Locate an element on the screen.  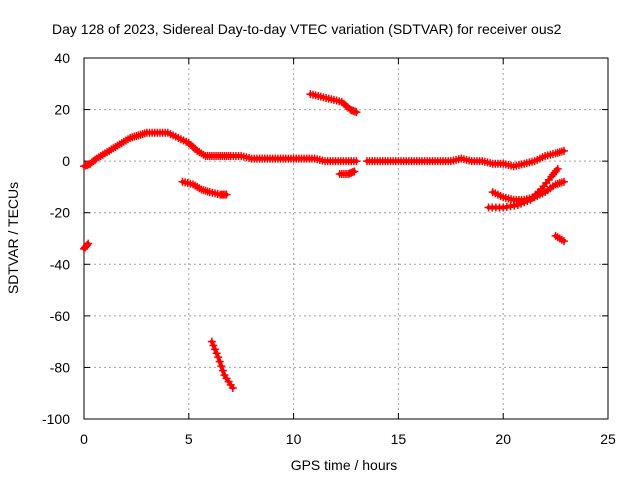
series-segment-outlier-6h is located at coordinates (222, 365).